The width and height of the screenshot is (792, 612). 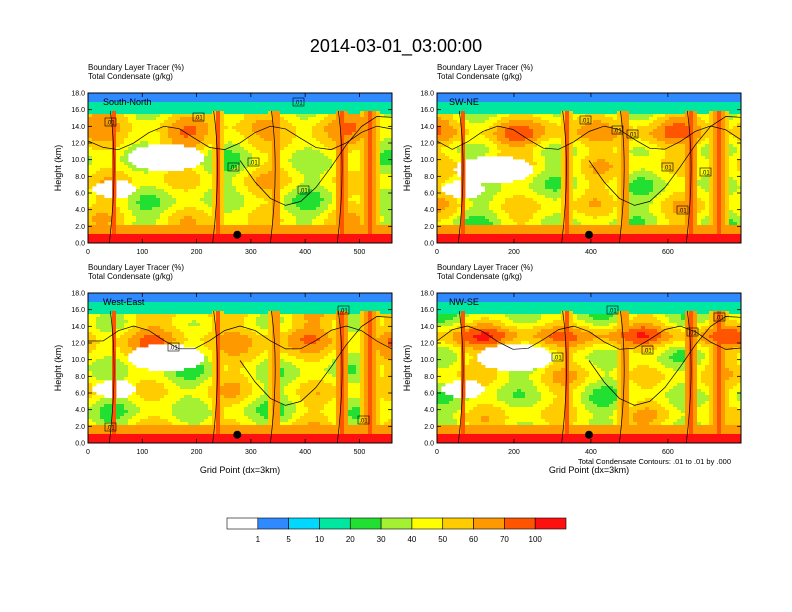 I want to click on y-tick-label: 0.0, so click(x=429, y=244).